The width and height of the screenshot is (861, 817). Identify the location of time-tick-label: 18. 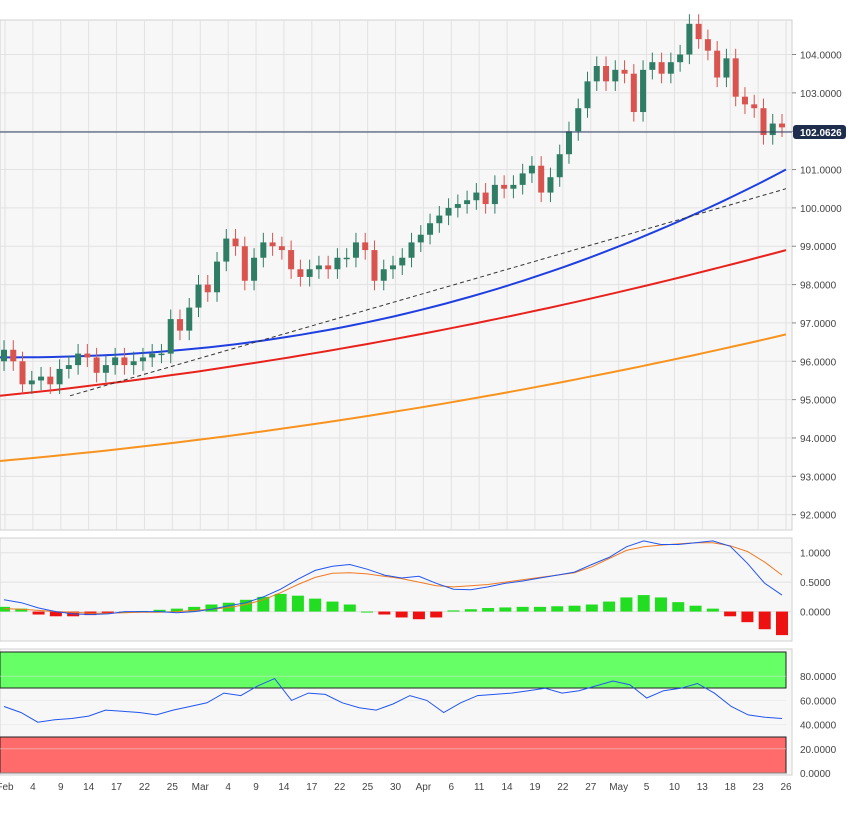
(731, 787).